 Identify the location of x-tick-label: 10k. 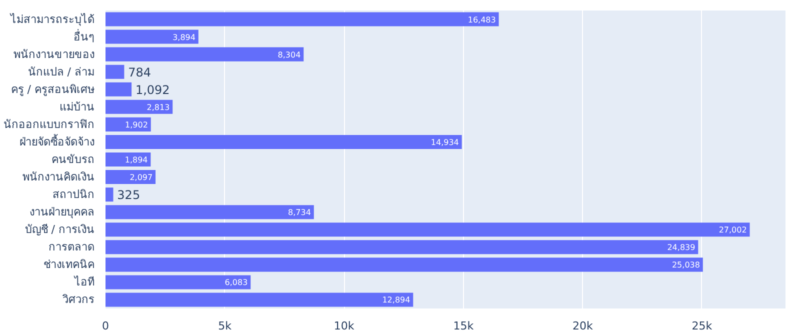
(344, 326).